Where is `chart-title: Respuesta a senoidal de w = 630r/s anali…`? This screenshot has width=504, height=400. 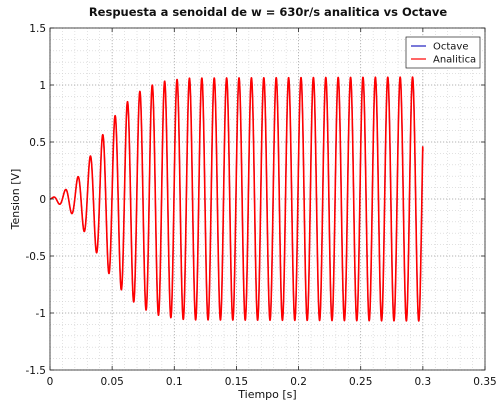
chart-title: Respuesta a senoidal de w = 630r/s anali… is located at coordinates (268, 12).